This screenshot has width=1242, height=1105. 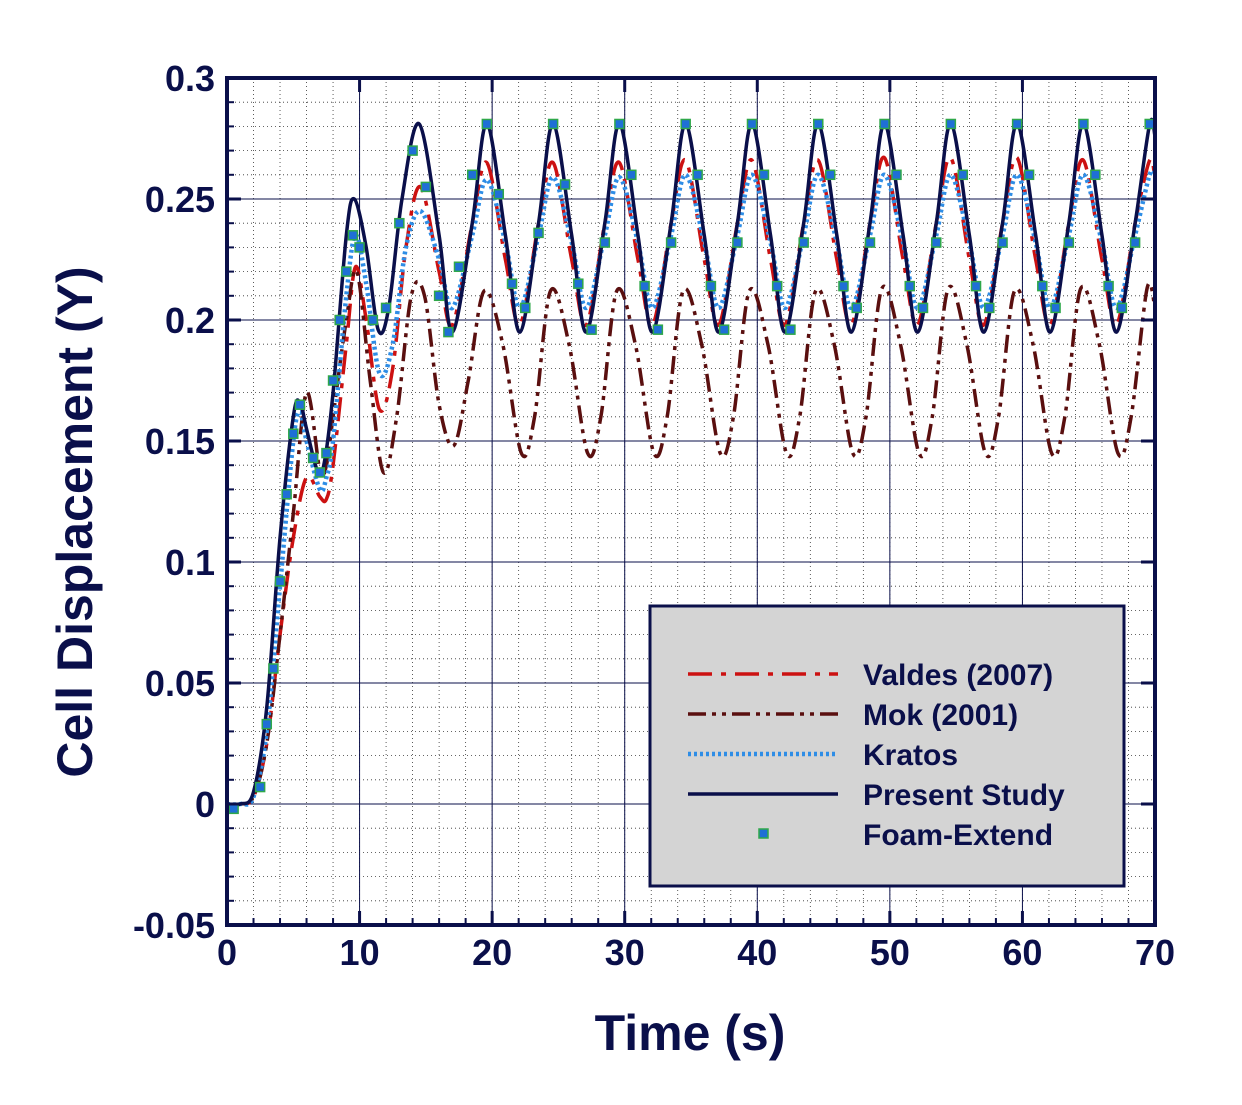 What do you see at coordinates (910, 755) in the screenshot?
I see `legend-label: Kratos` at bounding box center [910, 755].